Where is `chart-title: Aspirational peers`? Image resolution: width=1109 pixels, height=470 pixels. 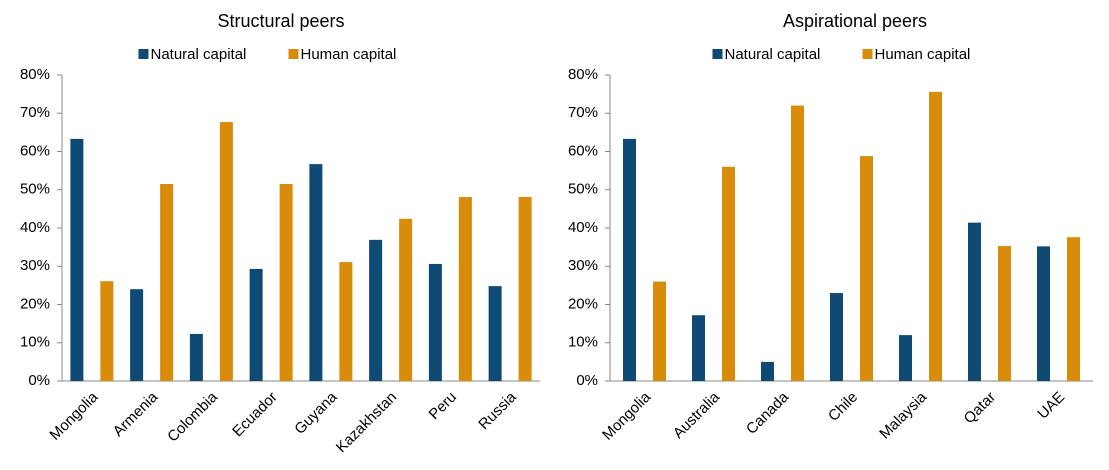 chart-title: Aspirational peers is located at coordinates (855, 21).